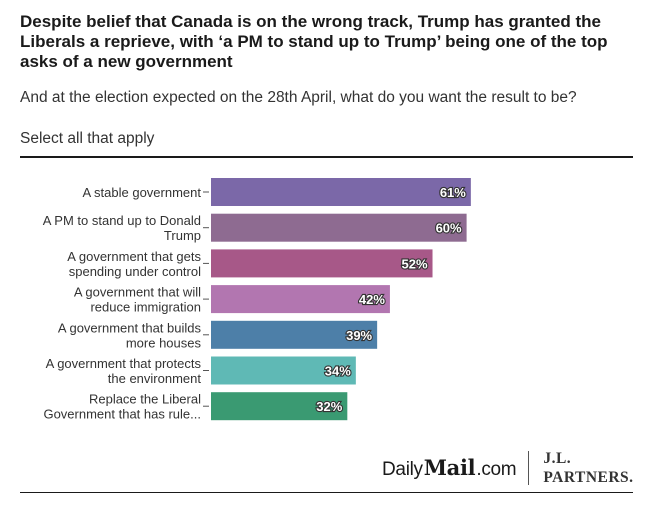 The image size is (647, 505). Describe the element at coordinates (414, 263) in the screenshot. I see `bar-value-label-3: 52%` at that location.